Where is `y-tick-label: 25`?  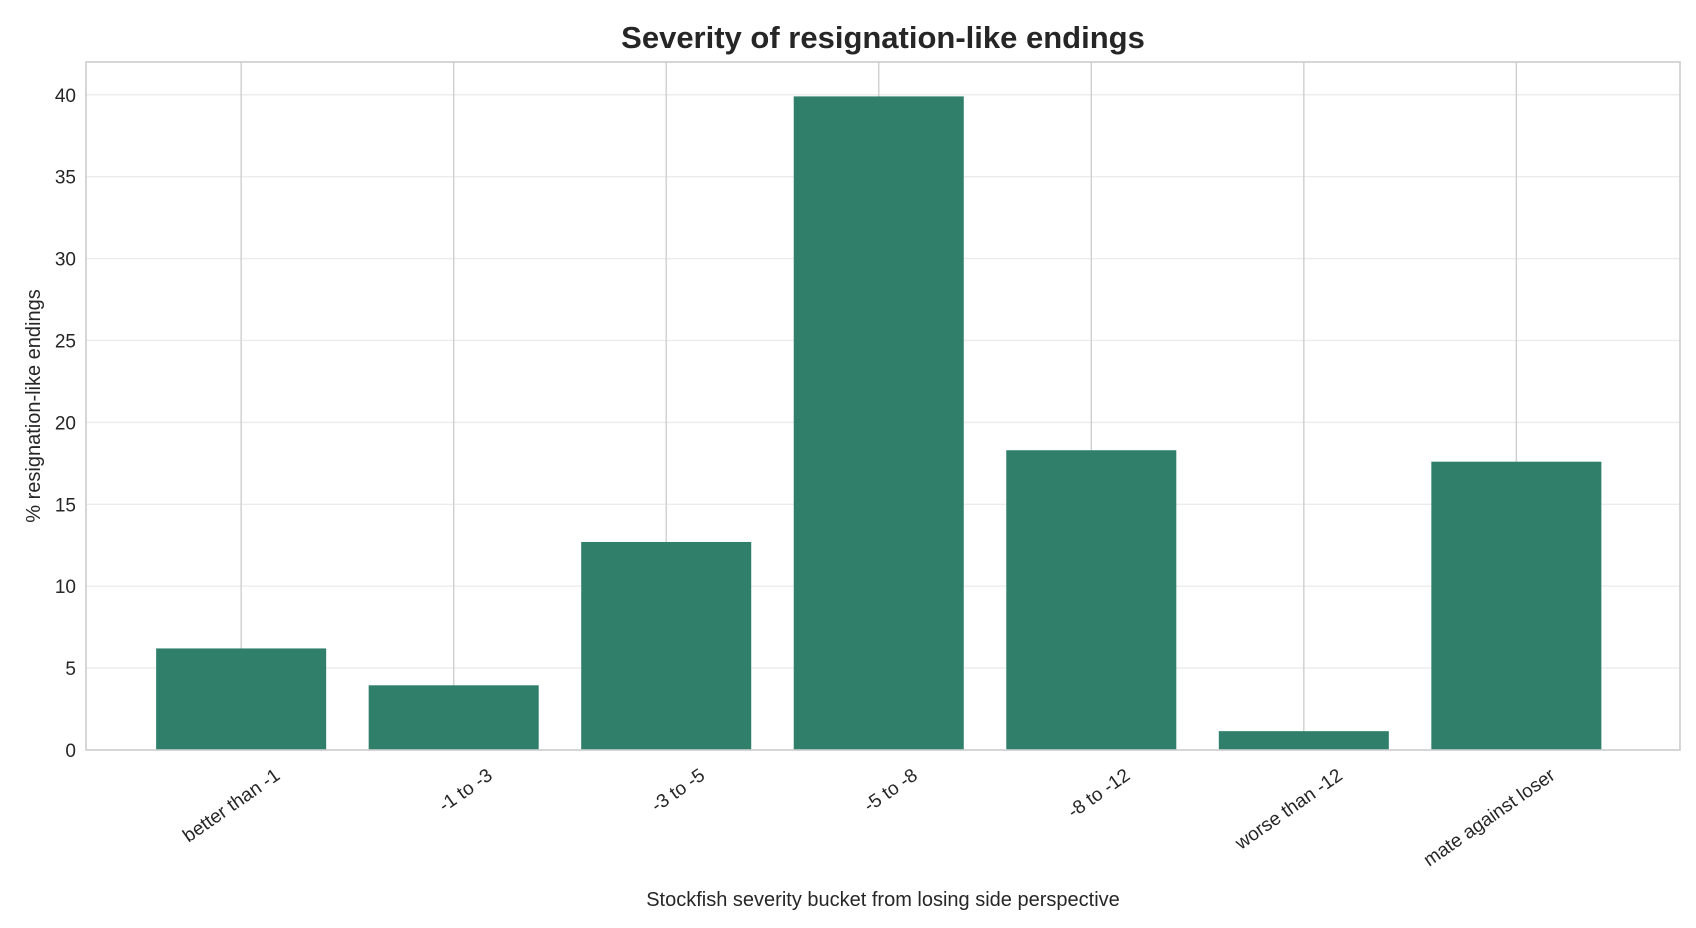 y-tick-label: 25 is located at coordinates (65, 341).